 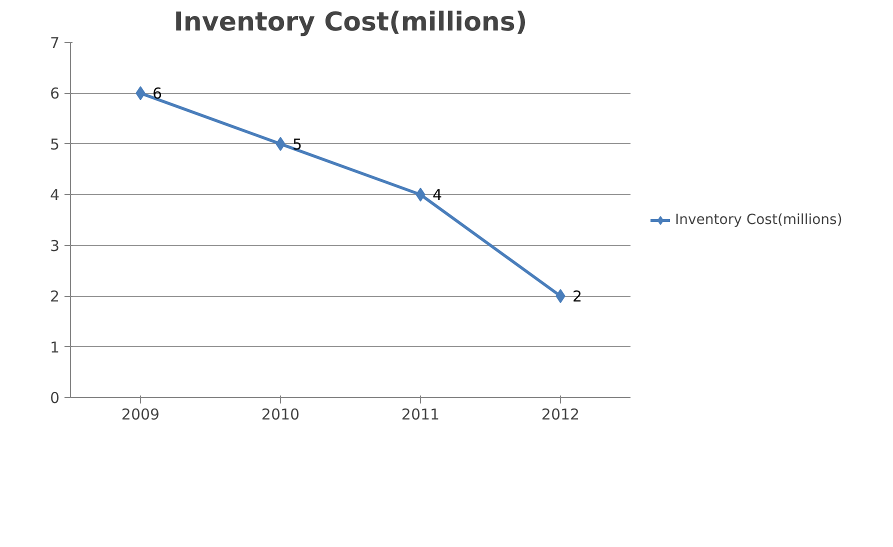 I want to click on x-tick-label: 2012, so click(x=560, y=415).